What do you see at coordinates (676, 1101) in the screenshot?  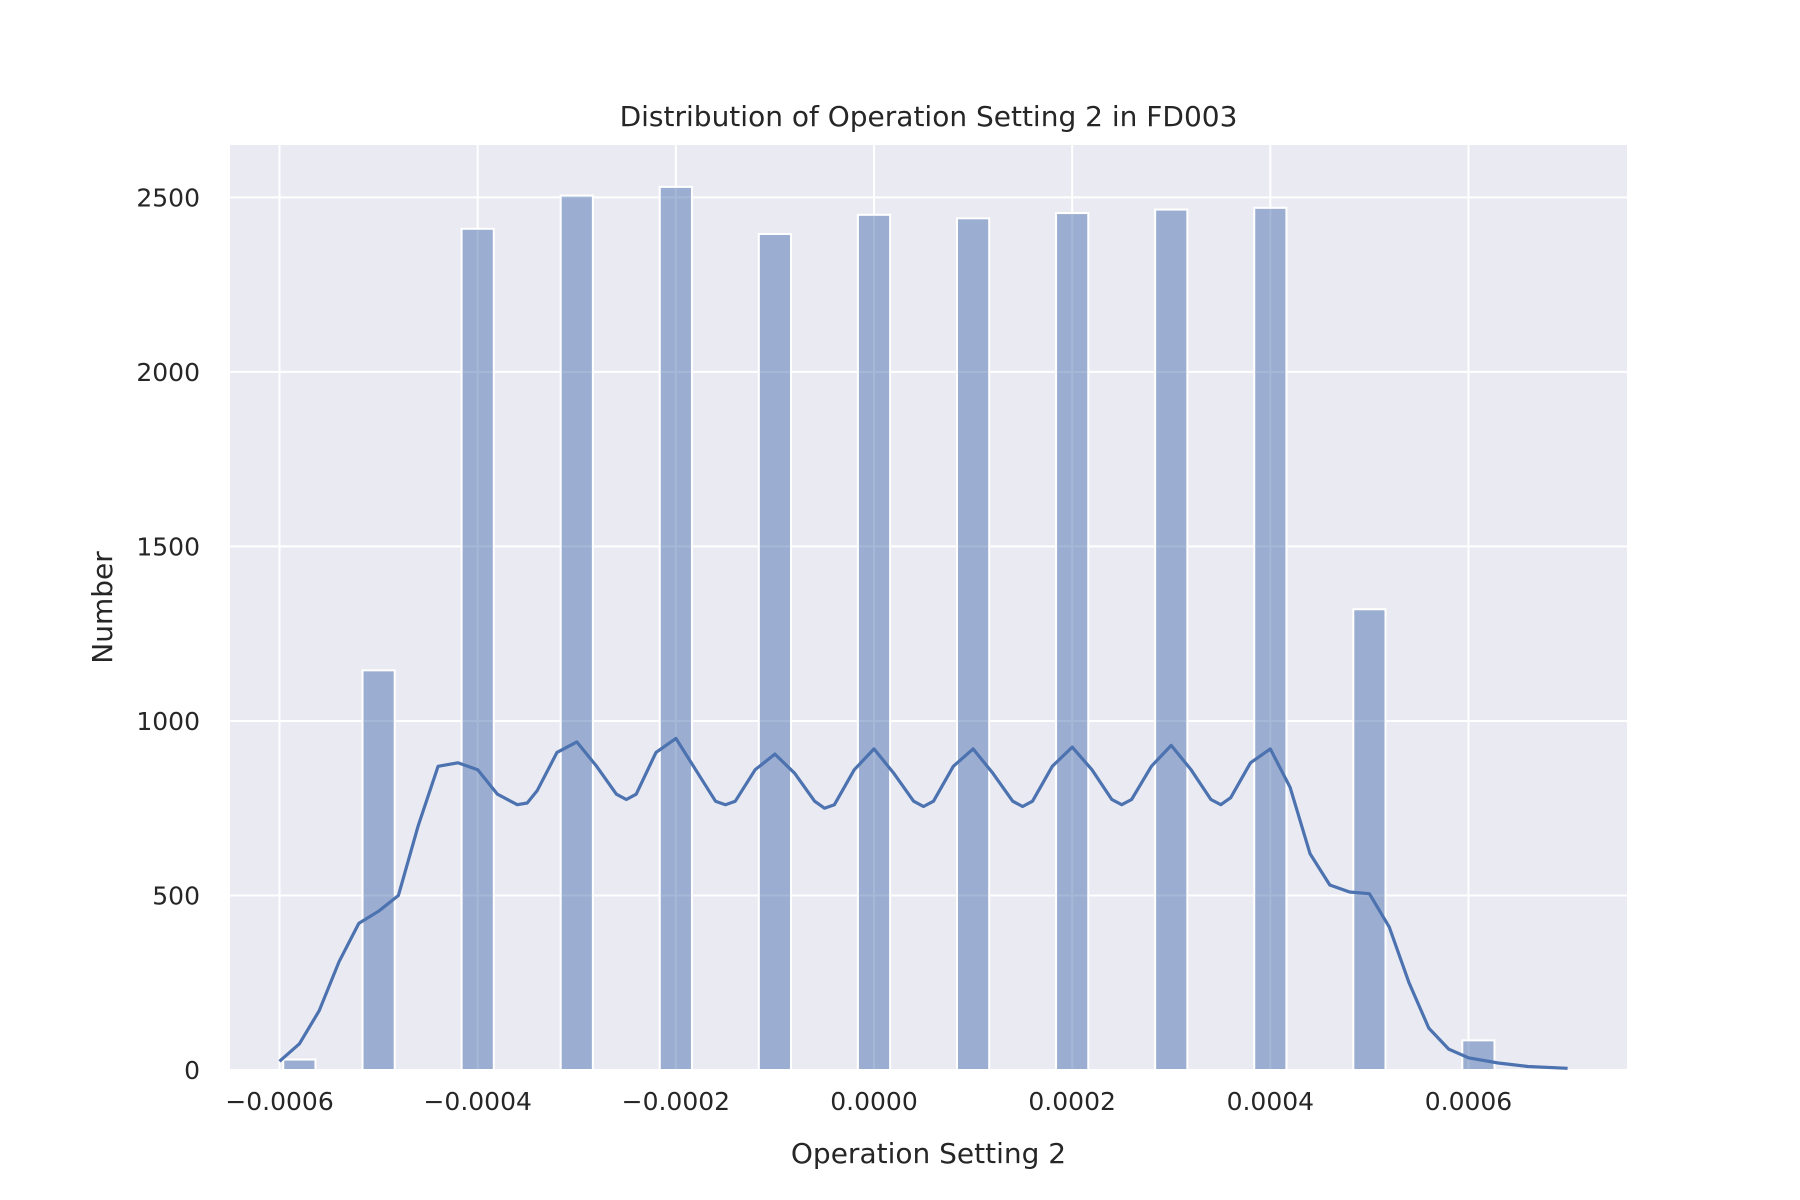 I see `x-tick-label: −0.0002` at bounding box center [676, 1101].